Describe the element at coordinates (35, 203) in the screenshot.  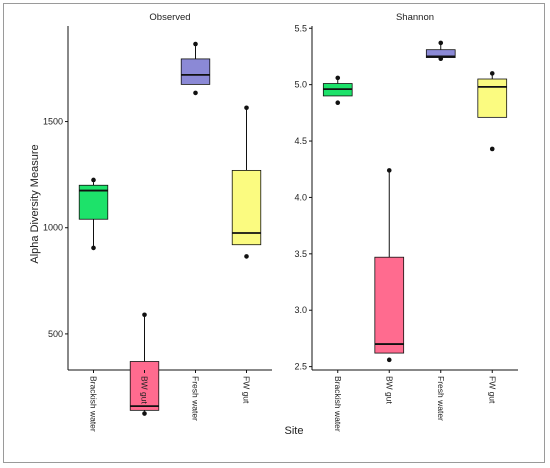
I see `y-axis-label: Alpha Diversity Measure` at that location.